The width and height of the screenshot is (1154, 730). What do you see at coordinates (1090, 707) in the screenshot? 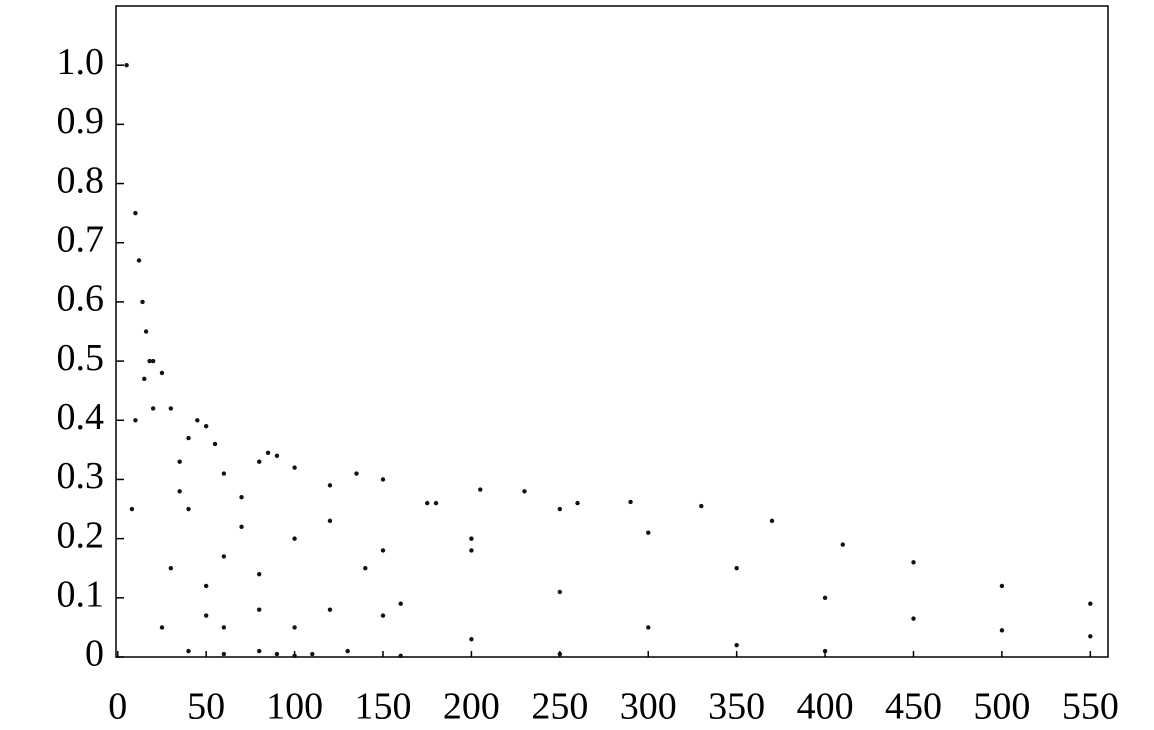
I see `x-tick-label: 550` at bounding box center [1090, 707].